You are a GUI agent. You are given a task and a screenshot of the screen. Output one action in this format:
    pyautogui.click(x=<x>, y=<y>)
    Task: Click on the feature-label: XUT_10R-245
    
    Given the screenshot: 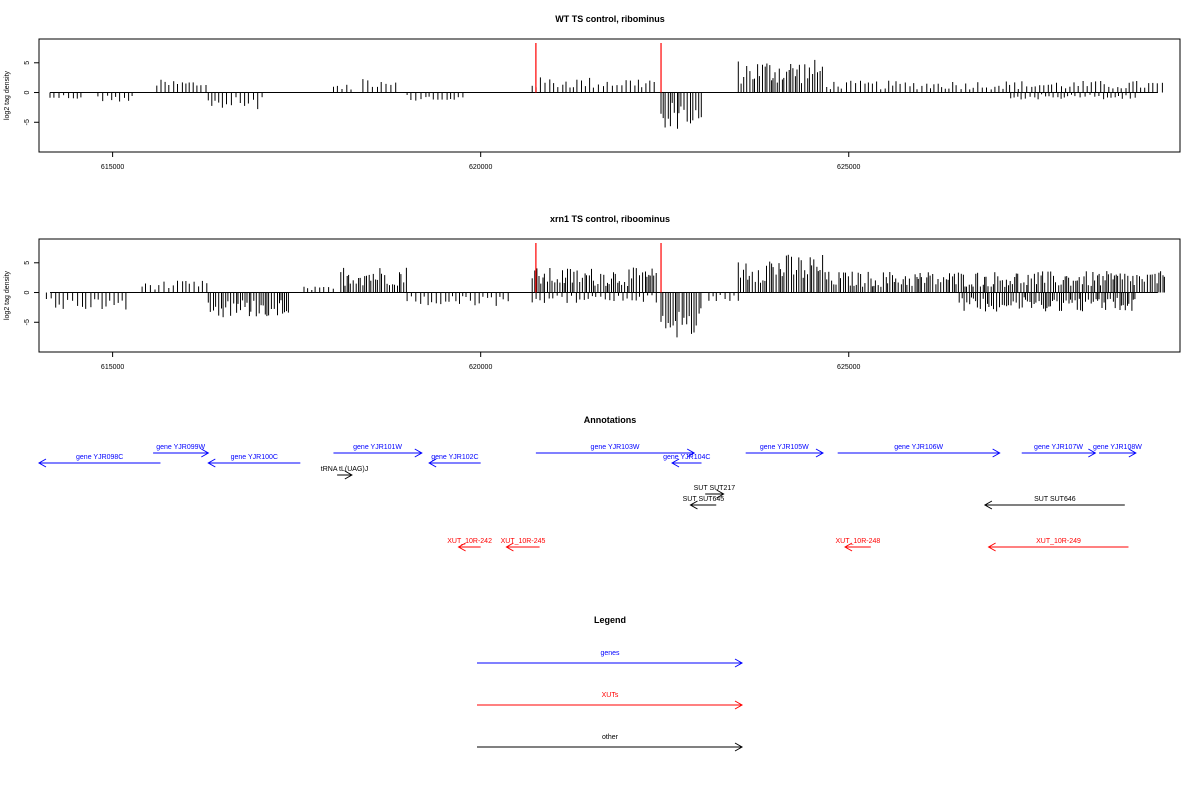 What is the action you would take?
    pyautogui.click(x=523, y=541)
    